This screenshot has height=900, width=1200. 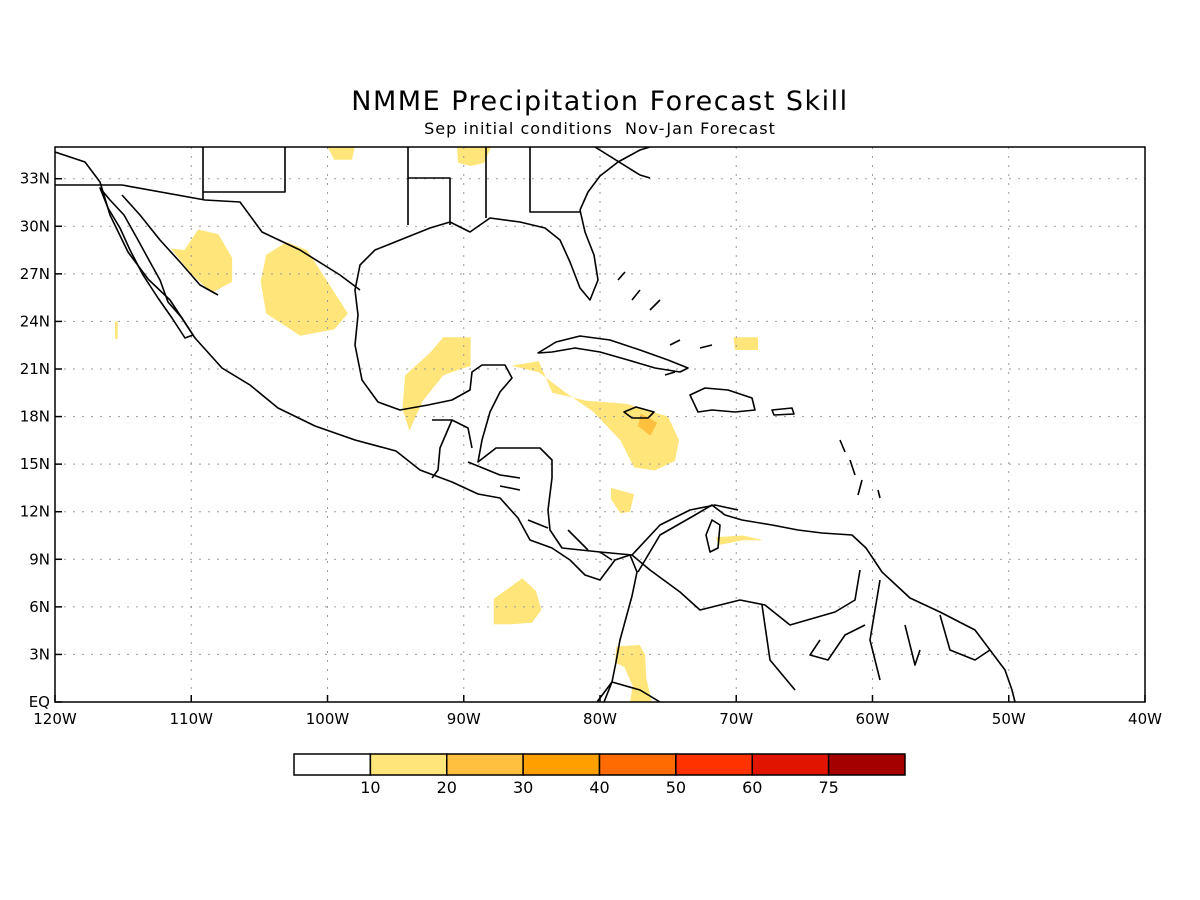 I want to click on lake-maracaibo, so click(x=713, y=536).